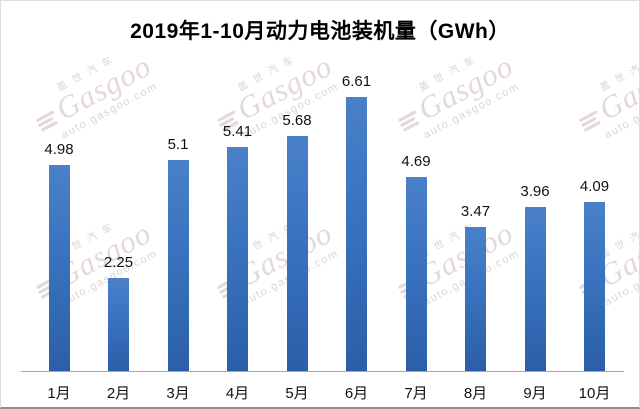 This screenshot has width=640, height=409. I want to click on axis-label-1月: 1月, so click(59, 393).